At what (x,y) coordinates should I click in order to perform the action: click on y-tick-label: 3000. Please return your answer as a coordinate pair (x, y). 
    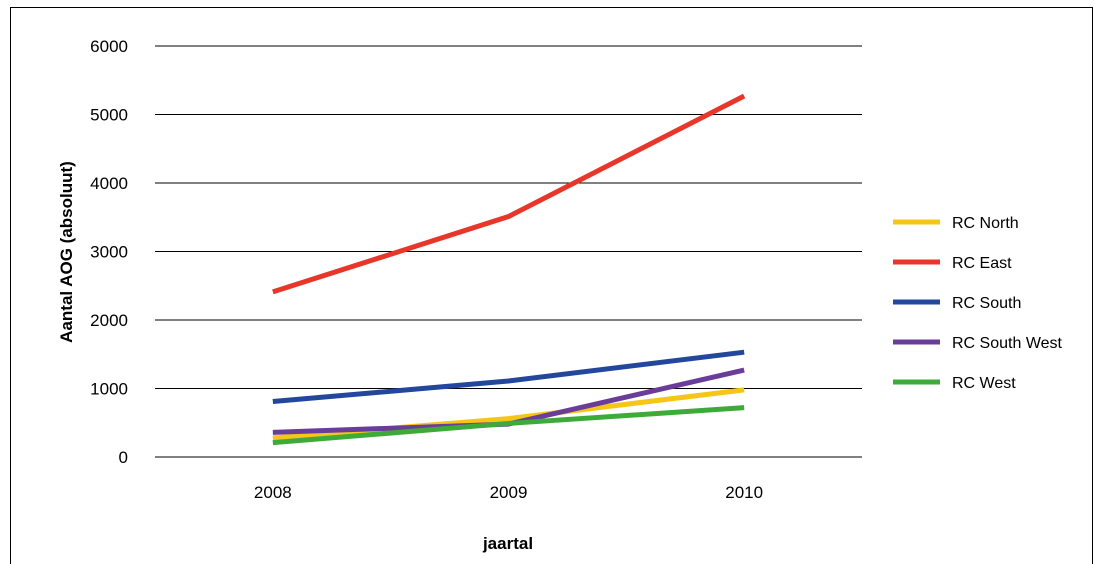
    Looking at the image, I should click on (109, 252).